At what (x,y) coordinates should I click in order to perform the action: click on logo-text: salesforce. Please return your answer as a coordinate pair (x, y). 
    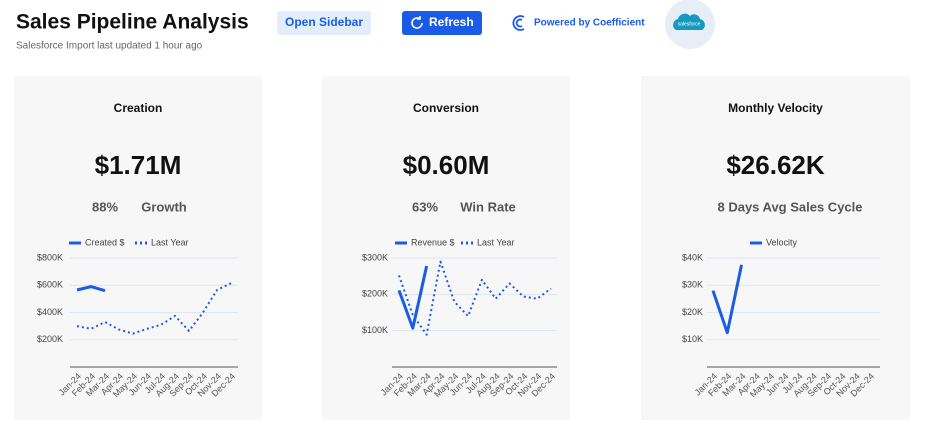
    Looking at the image, I should click on (689, 24).